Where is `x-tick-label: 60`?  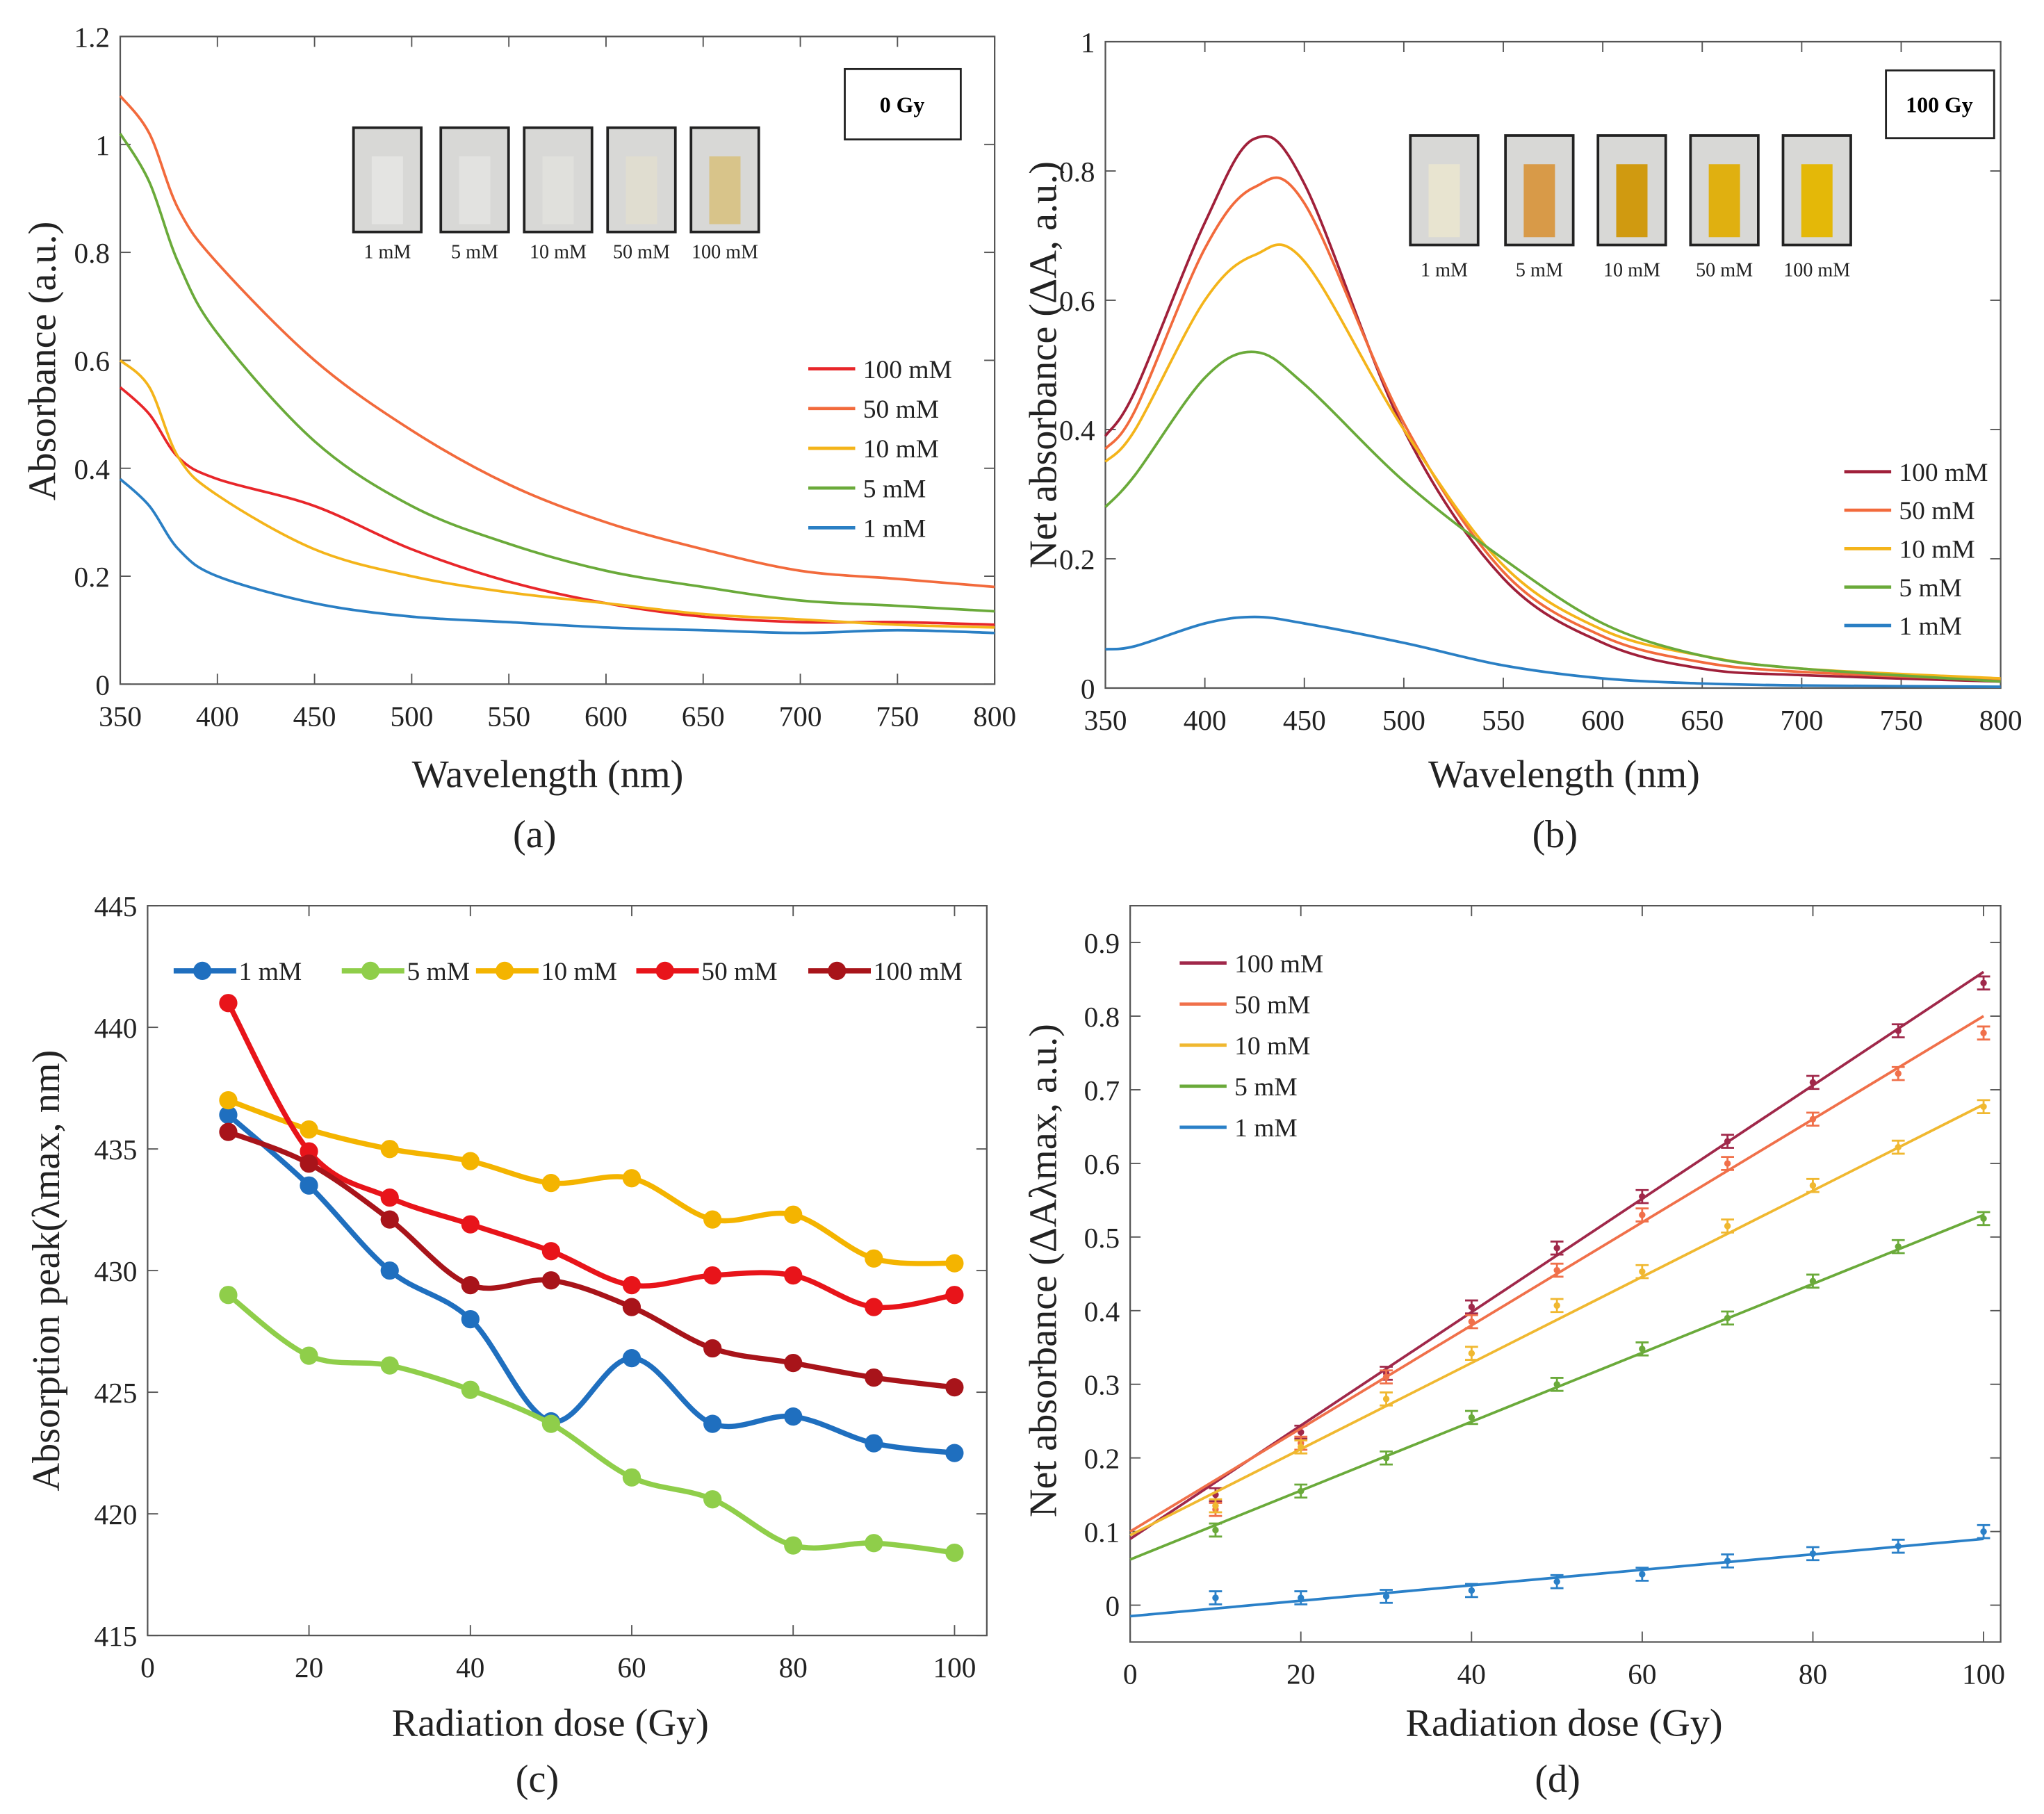 x-tick-label: 60 is located at coordinates (1642, 1674).